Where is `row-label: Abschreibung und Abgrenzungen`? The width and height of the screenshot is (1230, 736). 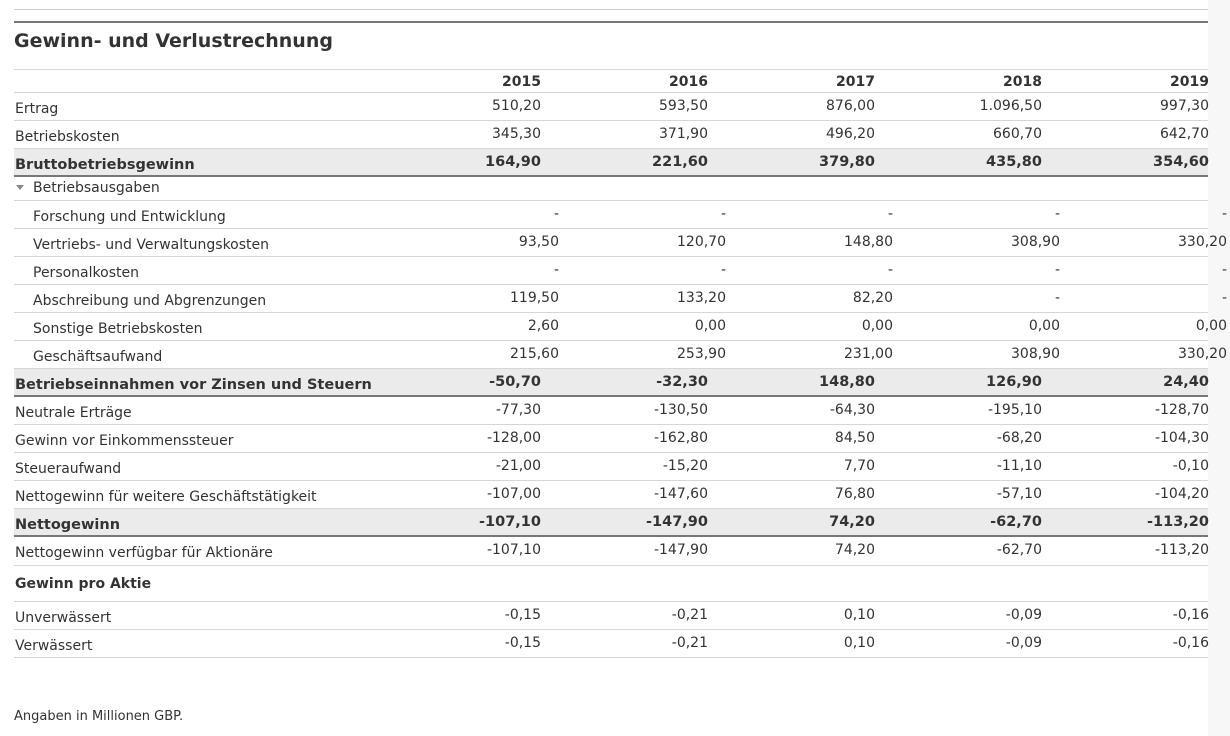
row-label: Abschreibung und Abgrenzungen is located at coordinates (150, 301).